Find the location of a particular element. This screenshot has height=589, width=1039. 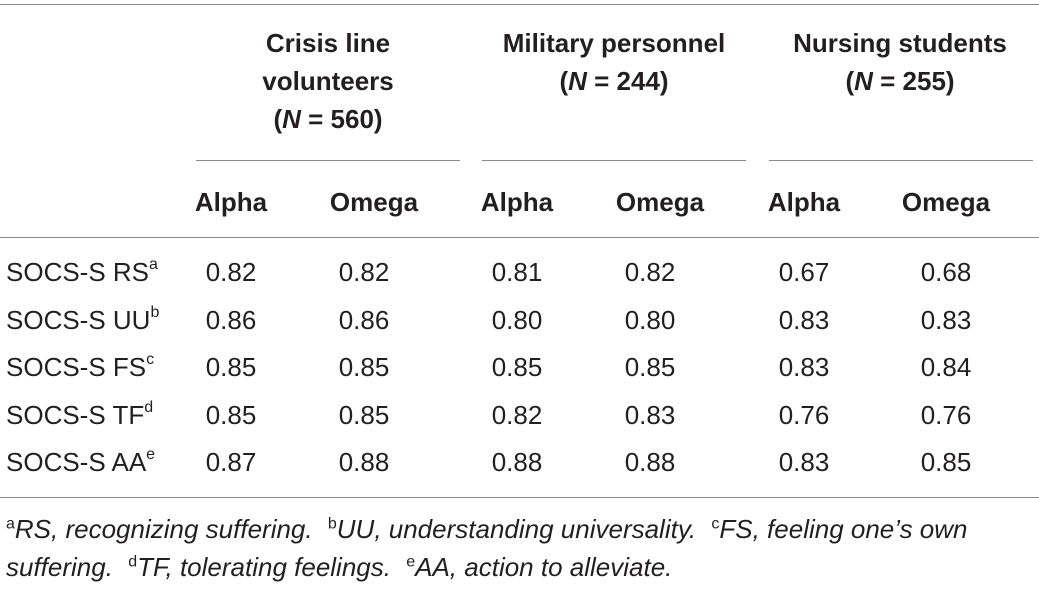

group-header-n: (N = 244) is located at coordinates (614, 81).